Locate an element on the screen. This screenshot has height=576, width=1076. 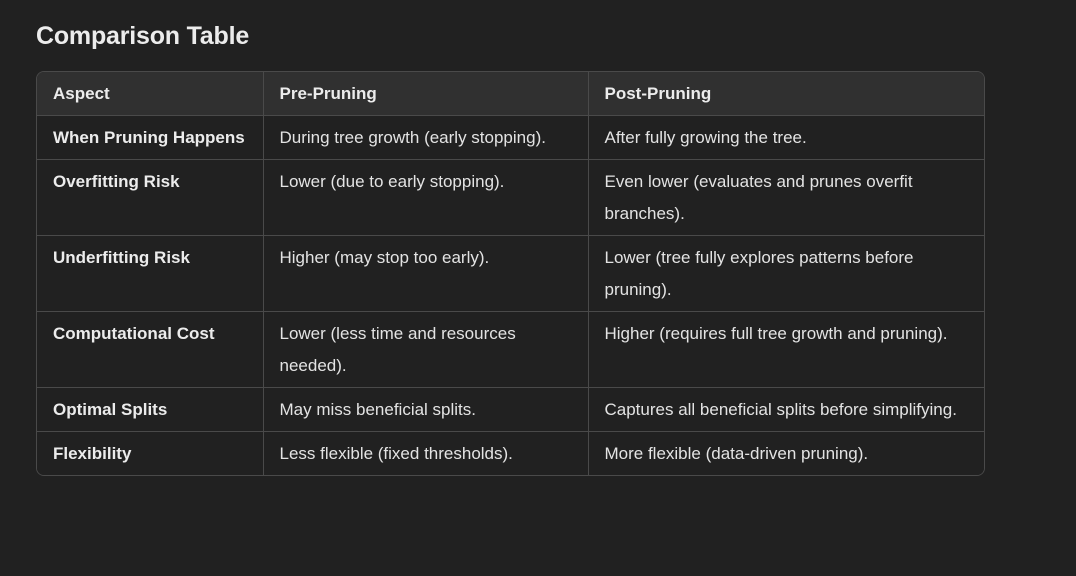
section-heading: Comparison Table is located at coordinates (143, 36).